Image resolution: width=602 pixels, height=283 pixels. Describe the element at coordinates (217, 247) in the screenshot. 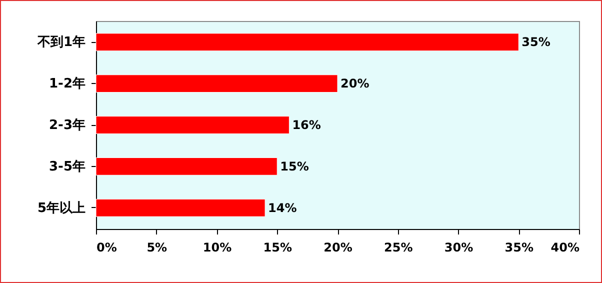

I see `x-tick-label: 10%` at that location.